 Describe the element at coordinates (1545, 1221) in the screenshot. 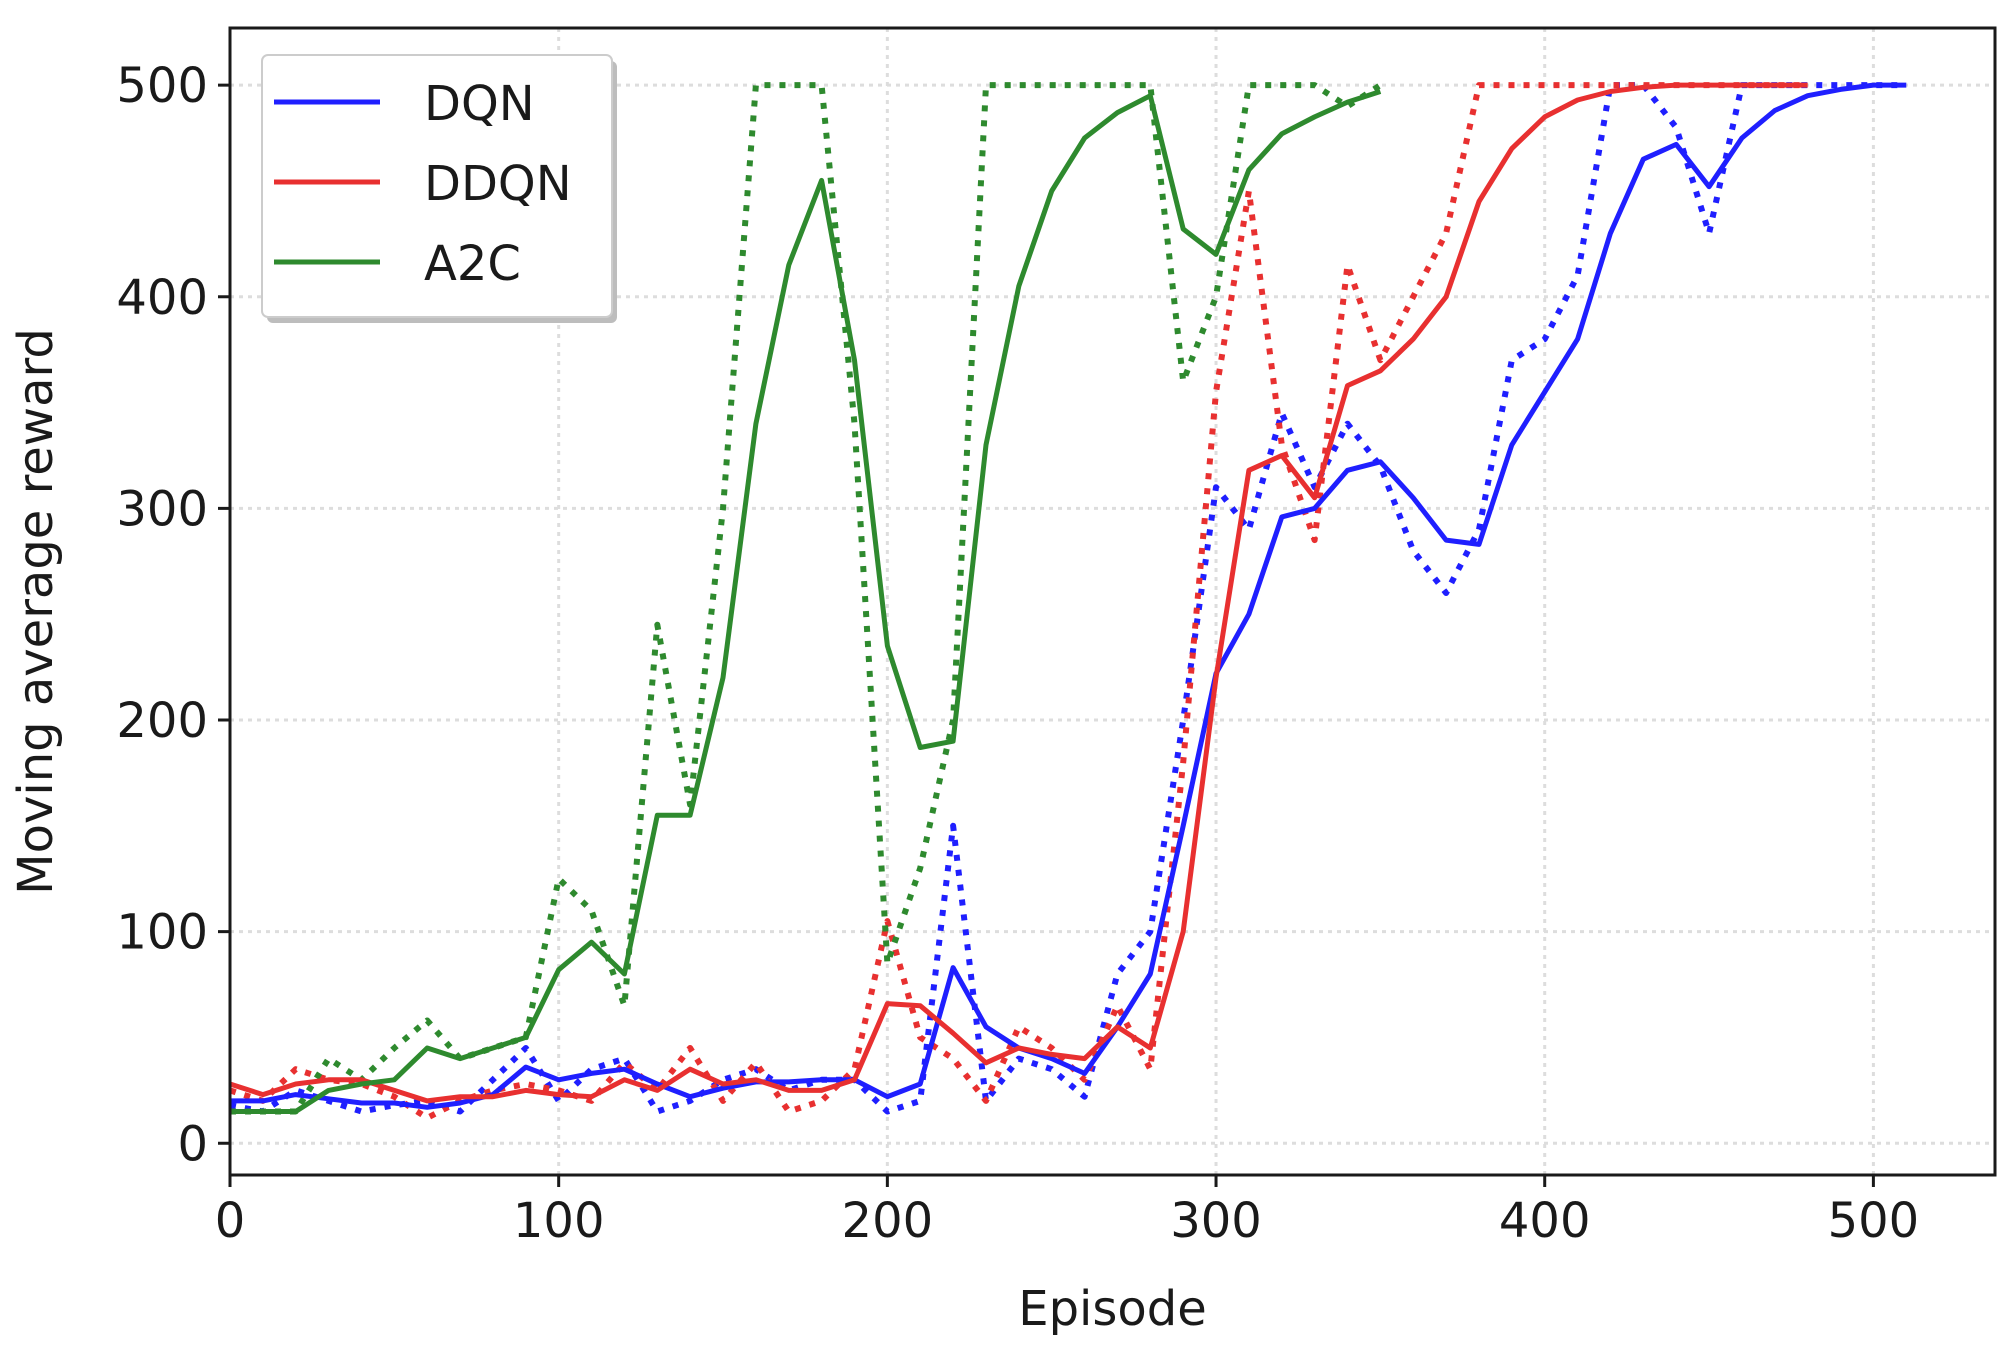

I see `x-tick-label-4: 400` at that location.